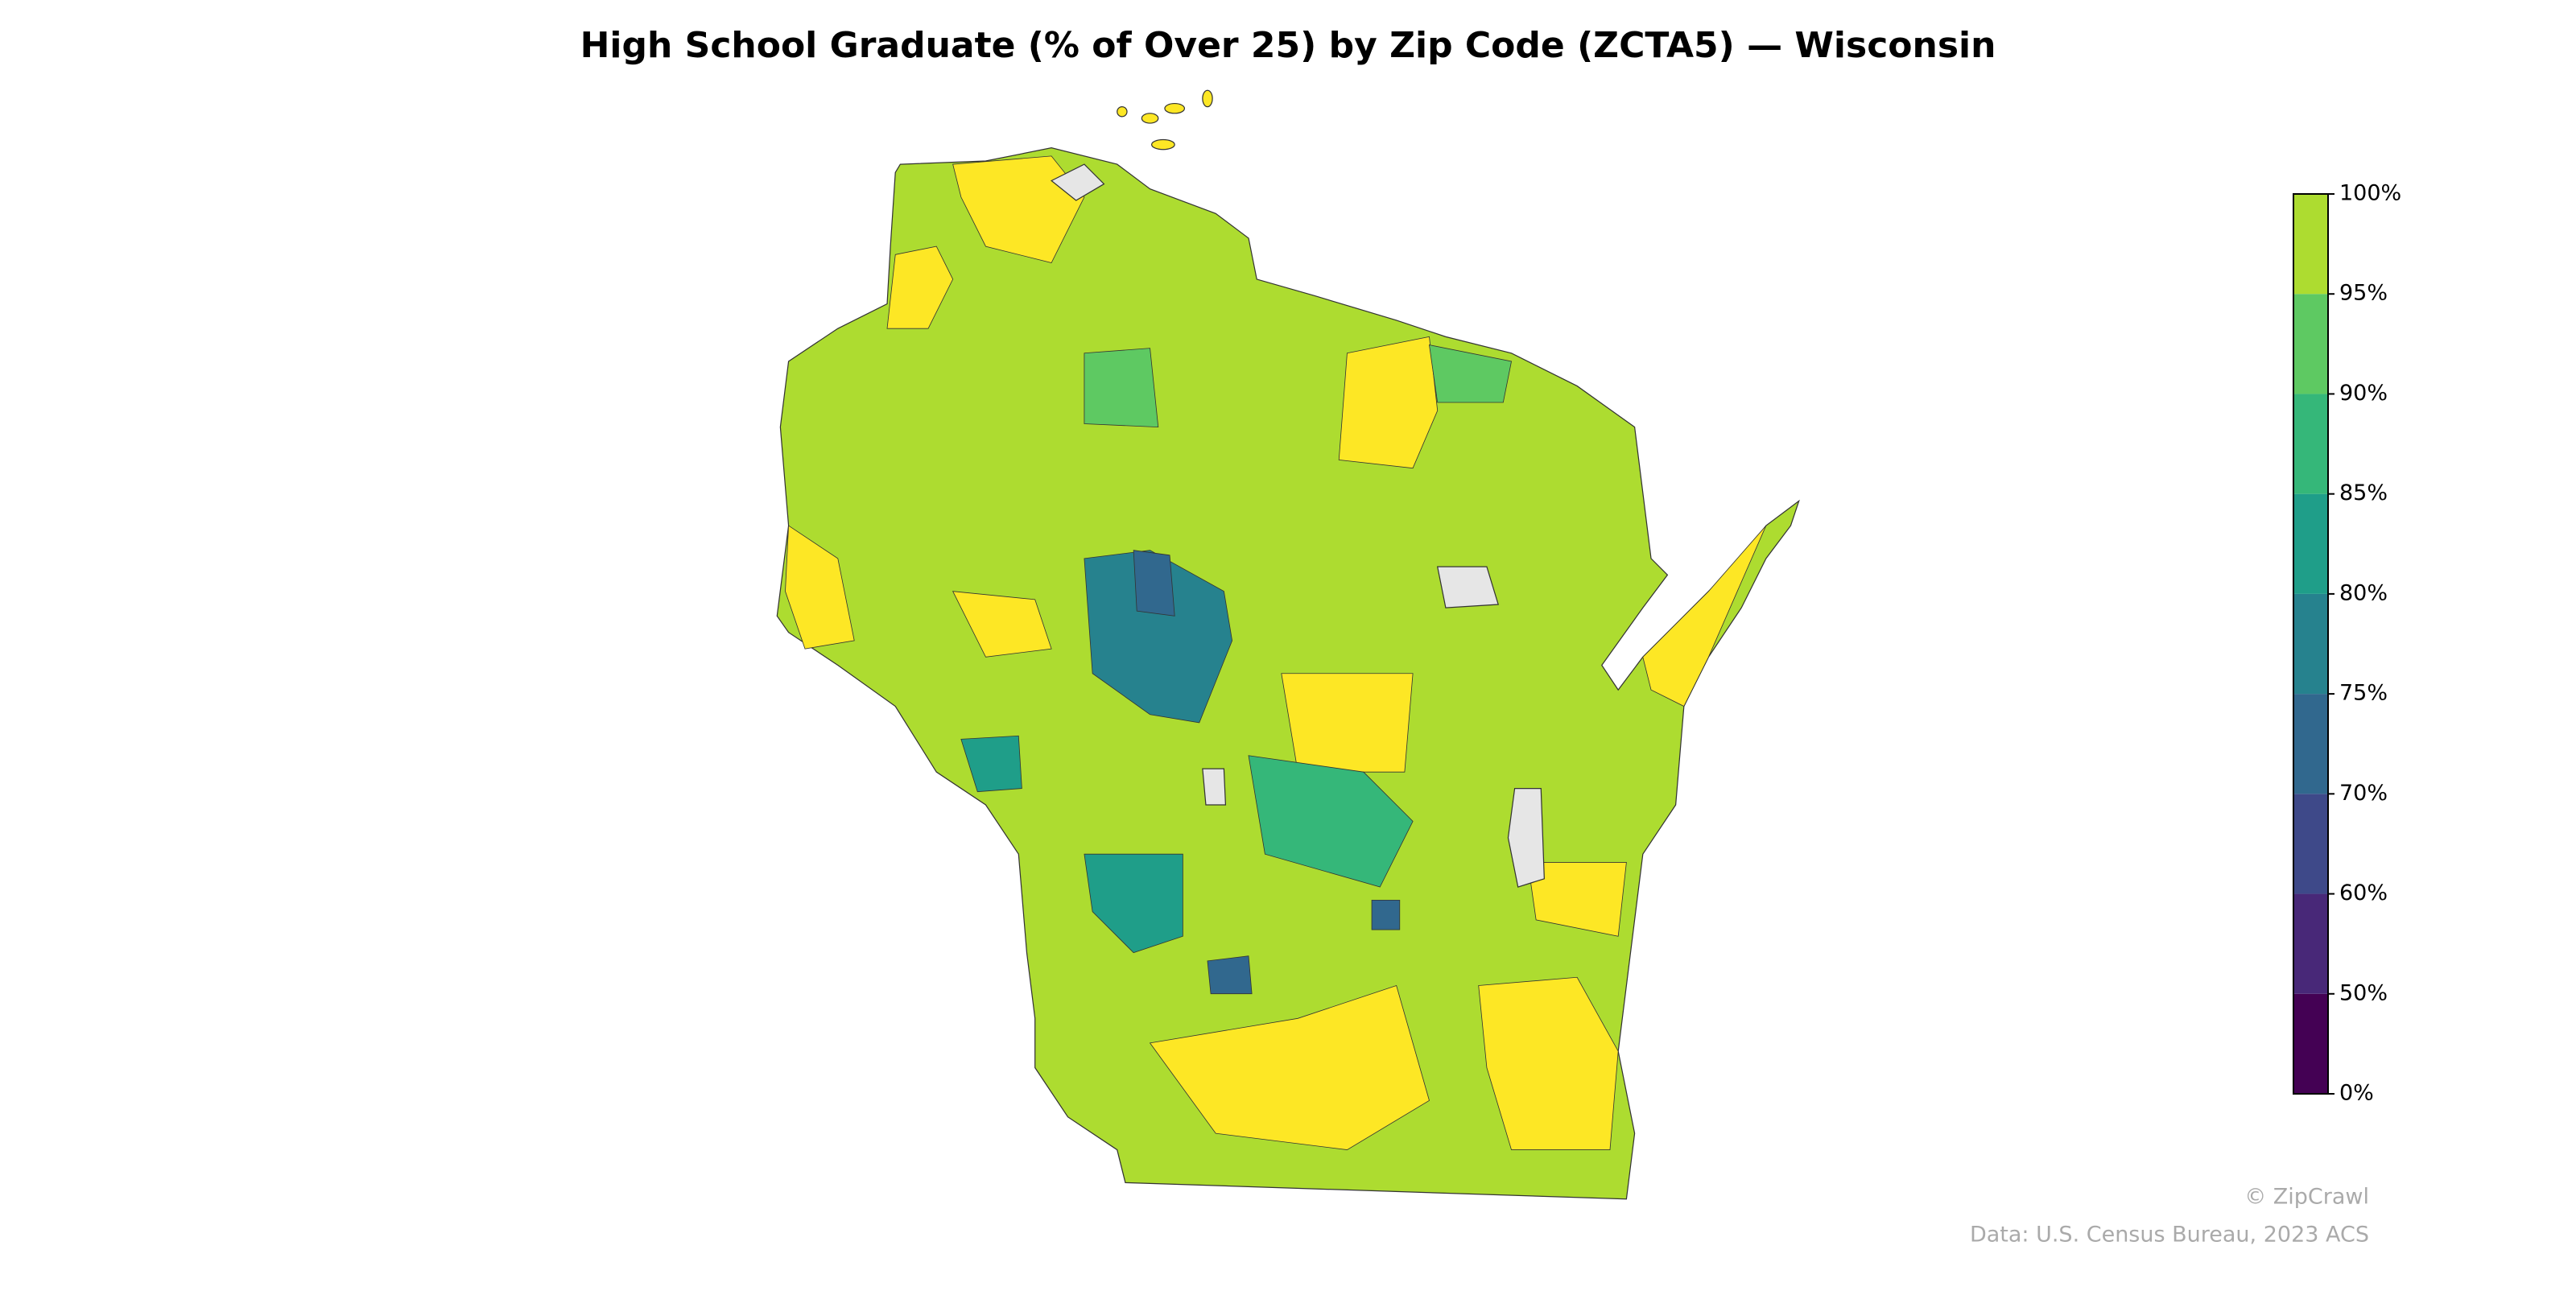 The image size is (2576, 1291). Describe the element at coordinates (2363, 793) in the screenshot. I see `colorbar-tick-label: 70%` at that location.